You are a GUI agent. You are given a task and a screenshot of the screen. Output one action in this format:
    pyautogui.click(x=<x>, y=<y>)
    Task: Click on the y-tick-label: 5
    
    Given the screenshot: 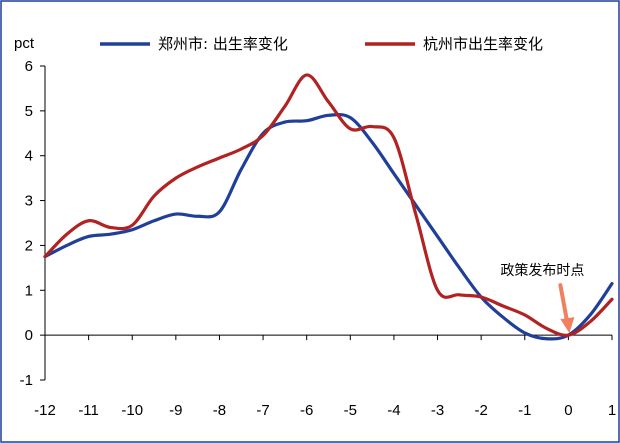 What is the action you would take?
    pyautogui.click(x=29, y=111)
    